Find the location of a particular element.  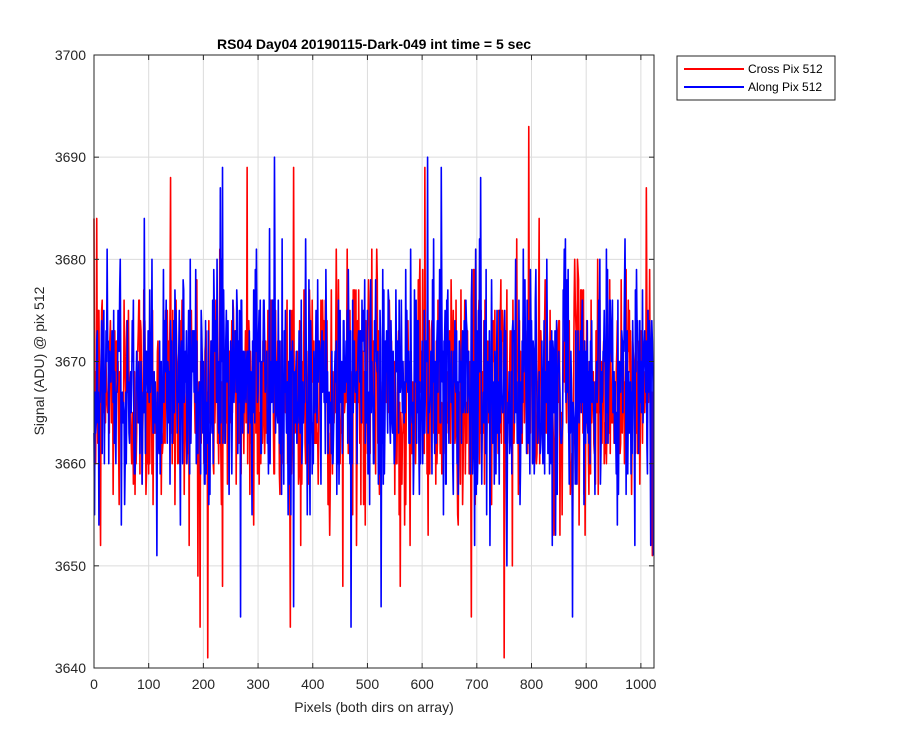

y-tick-label: 3690 is located at coordinates (70, 157).